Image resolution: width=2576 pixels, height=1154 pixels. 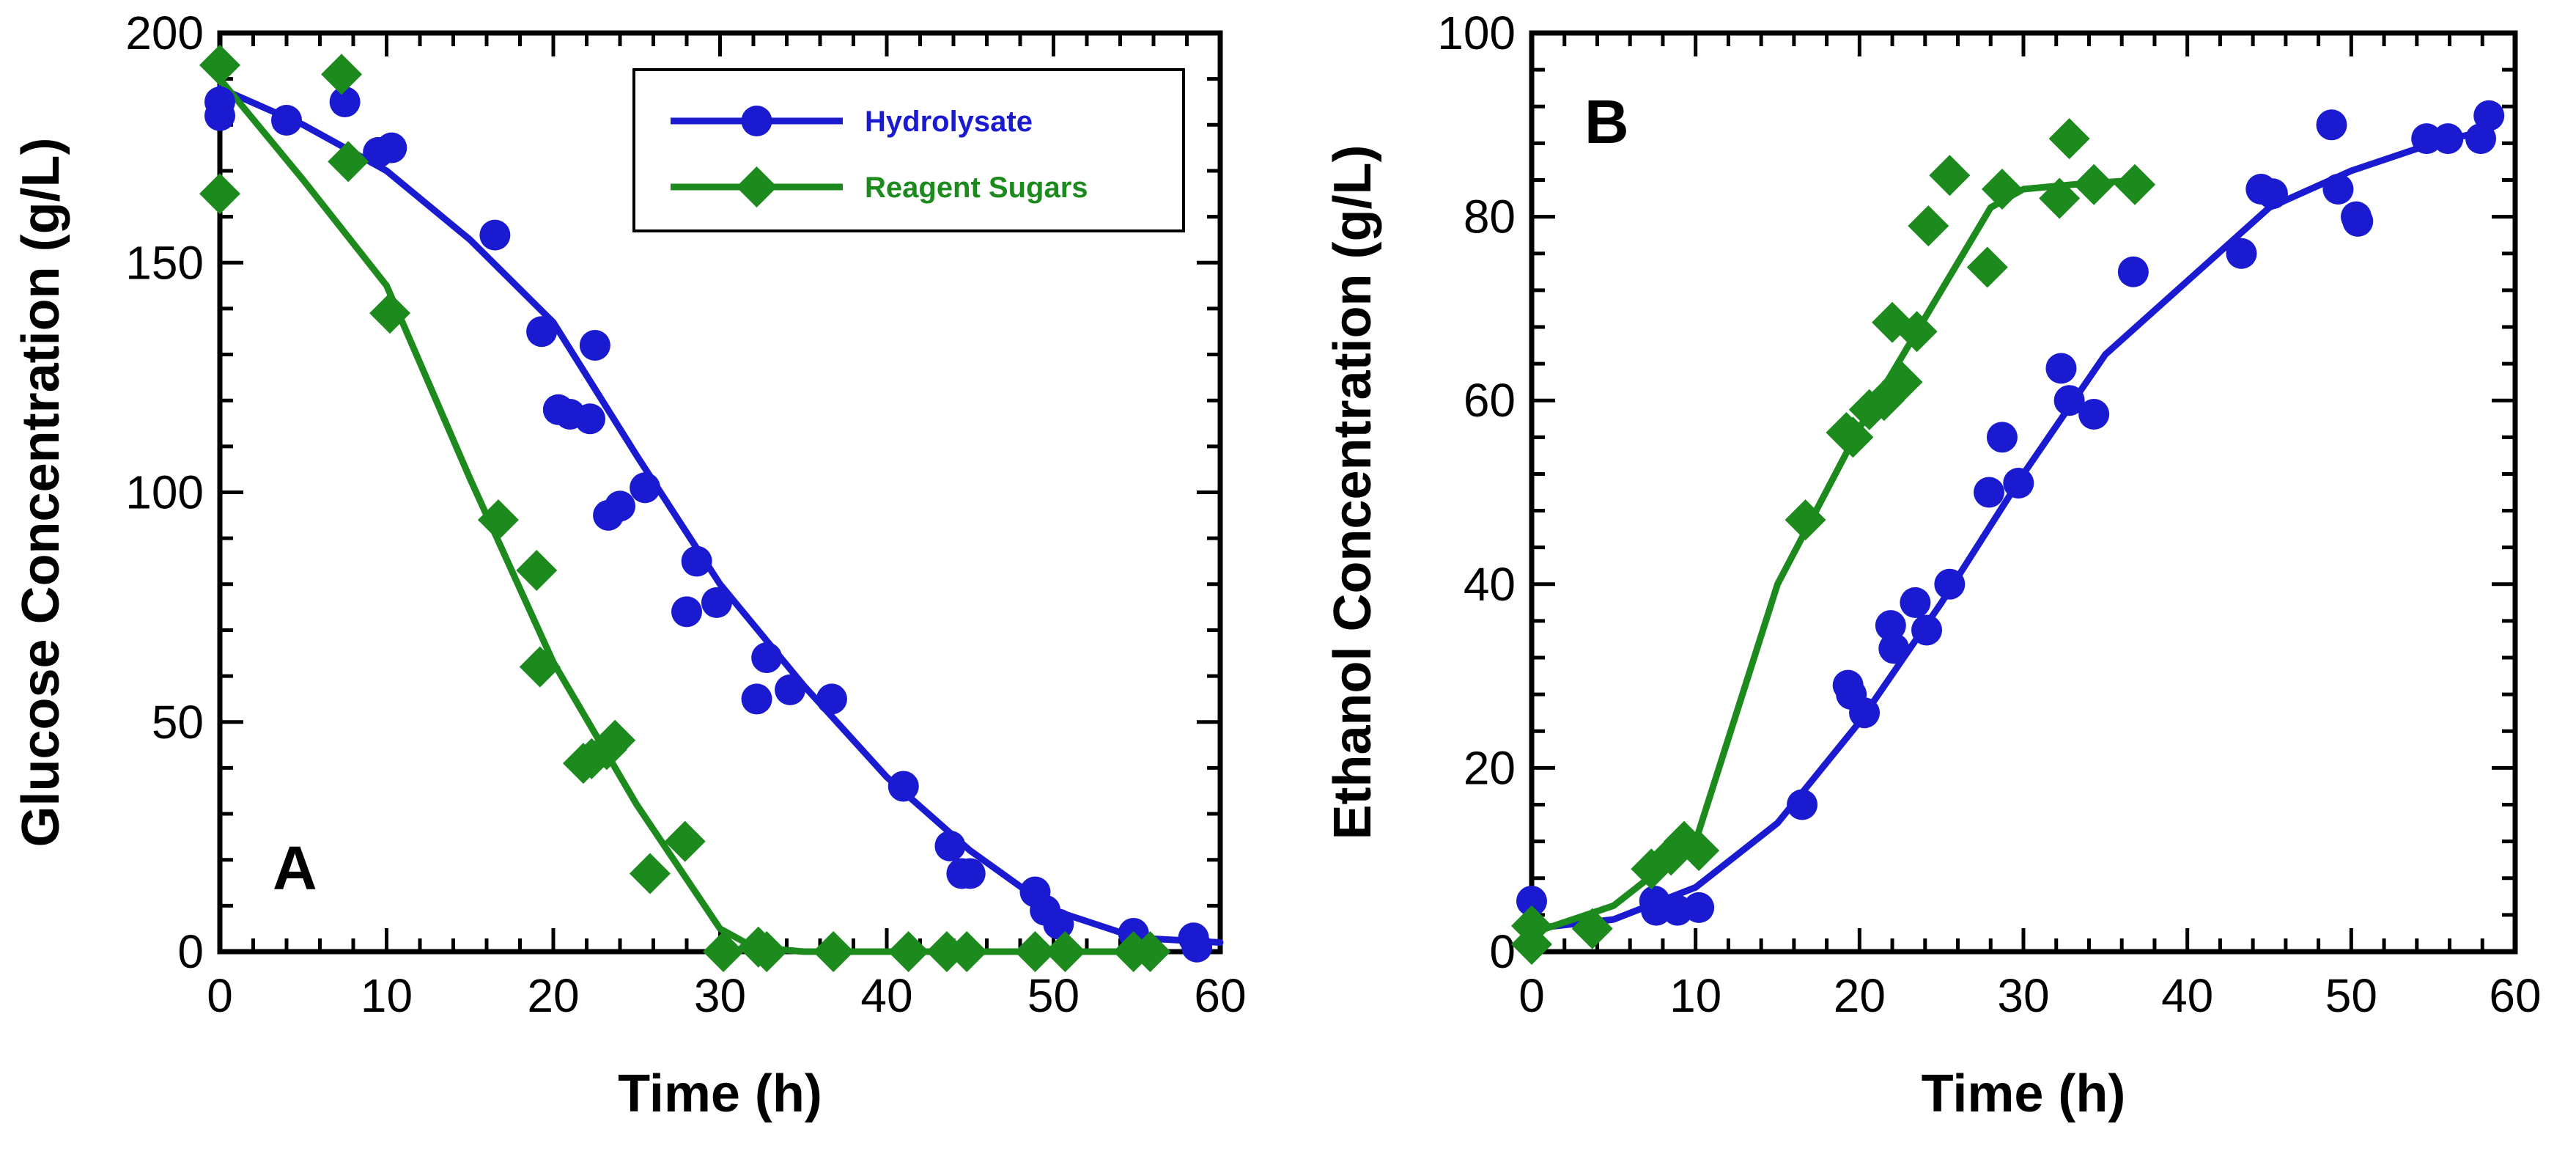 What do you see at coordinates (1353, 492) in the screenshot?
I see `y-axis-title: Ethanol Concentration (g/L)` at bounding box center [1353, 492].